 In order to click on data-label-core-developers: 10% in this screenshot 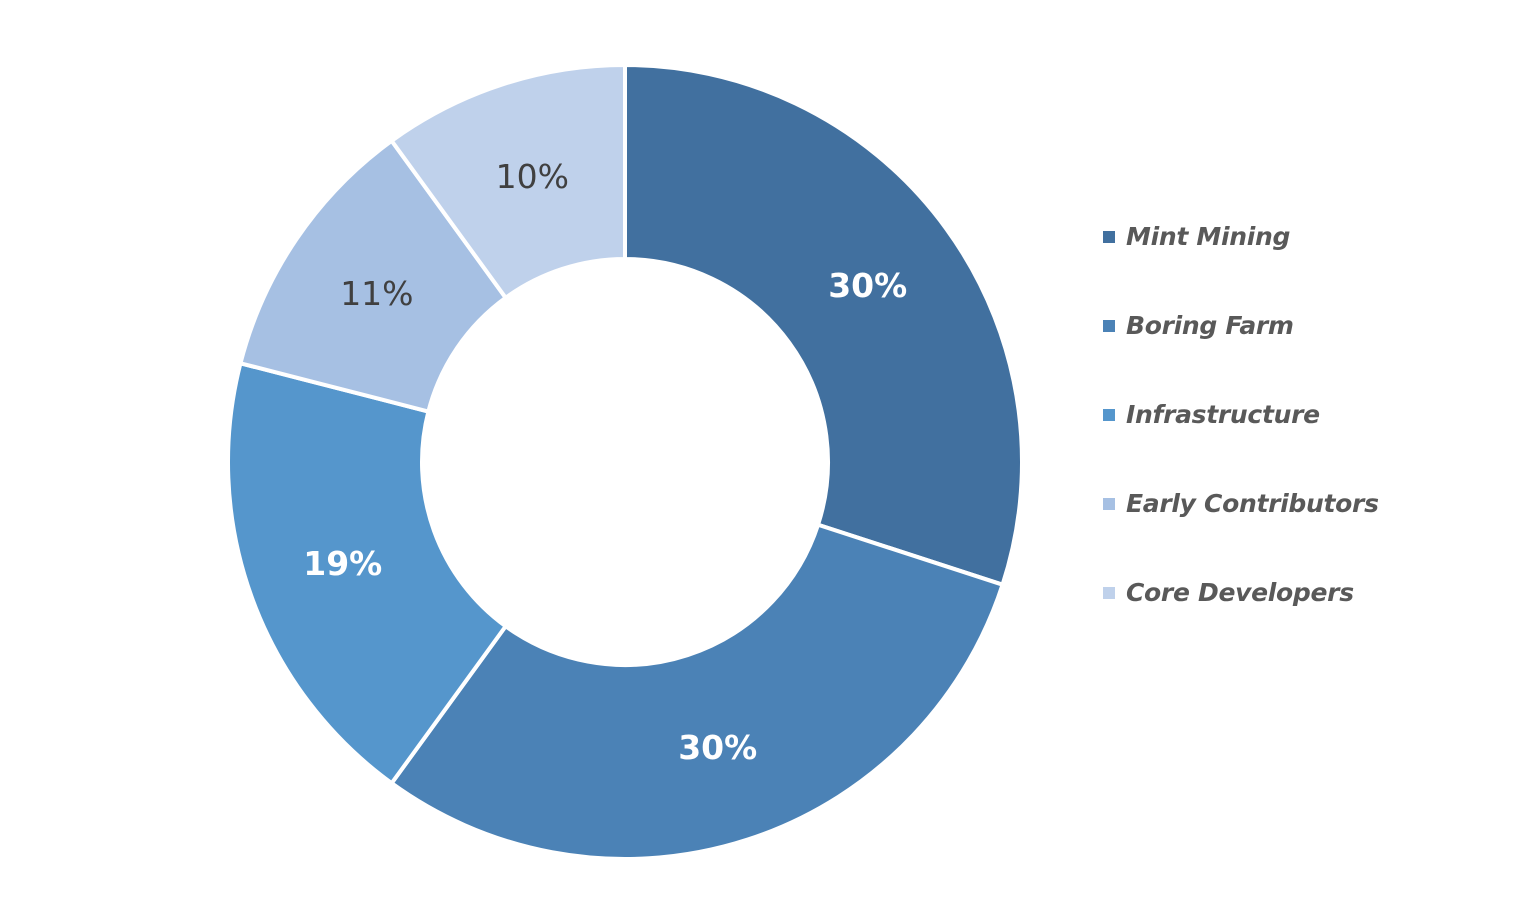, I will do `click(532, 176)`.